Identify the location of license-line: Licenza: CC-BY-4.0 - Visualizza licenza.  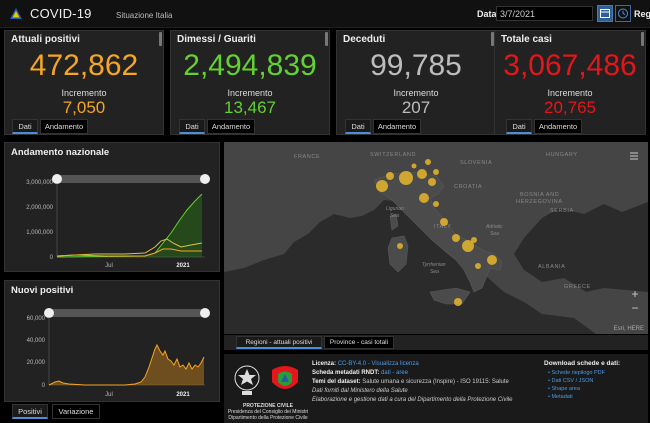
(365, 364).